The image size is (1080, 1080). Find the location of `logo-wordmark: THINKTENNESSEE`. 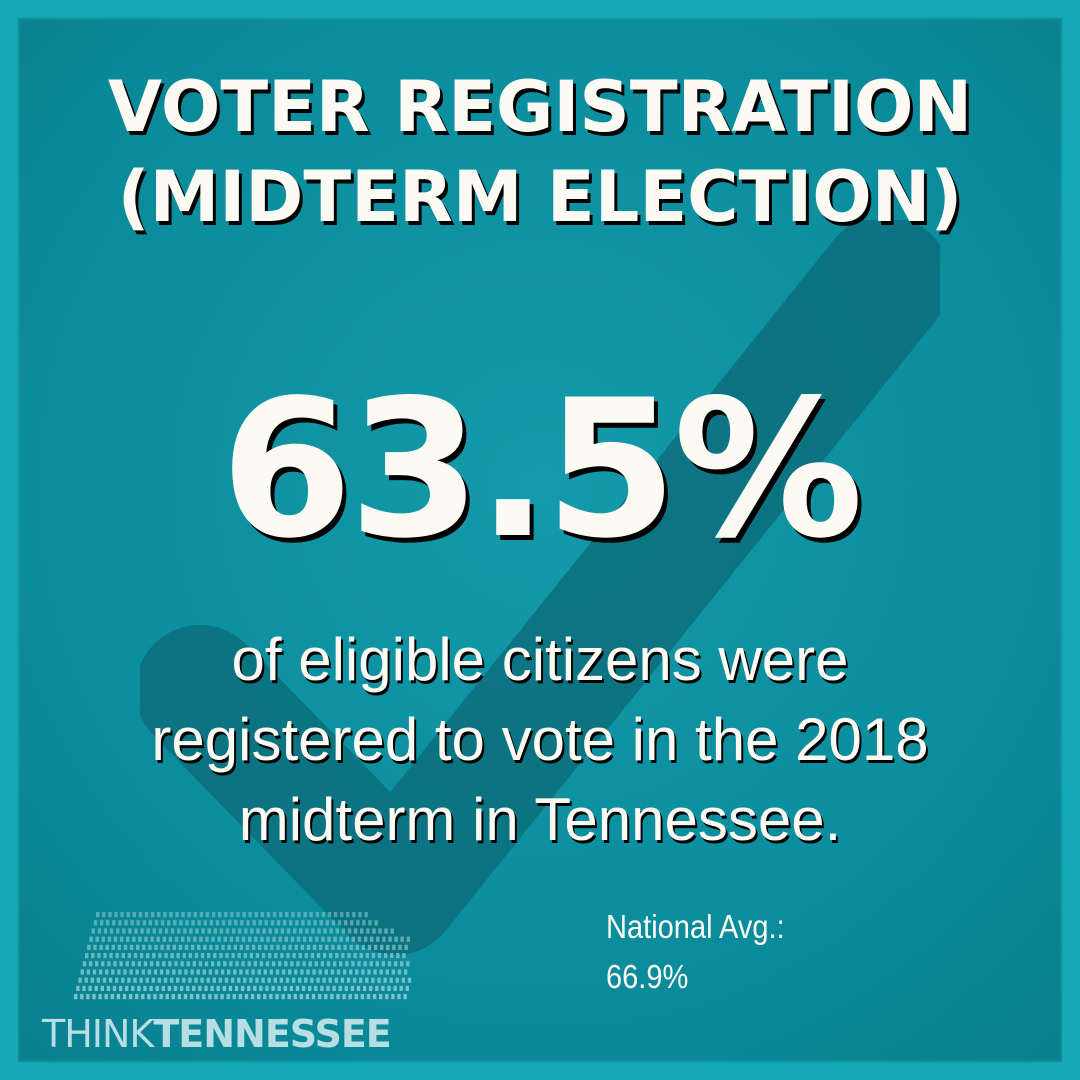

logo-wordmark: THINKTENNESSEE is located at coordinates (217, 1034).